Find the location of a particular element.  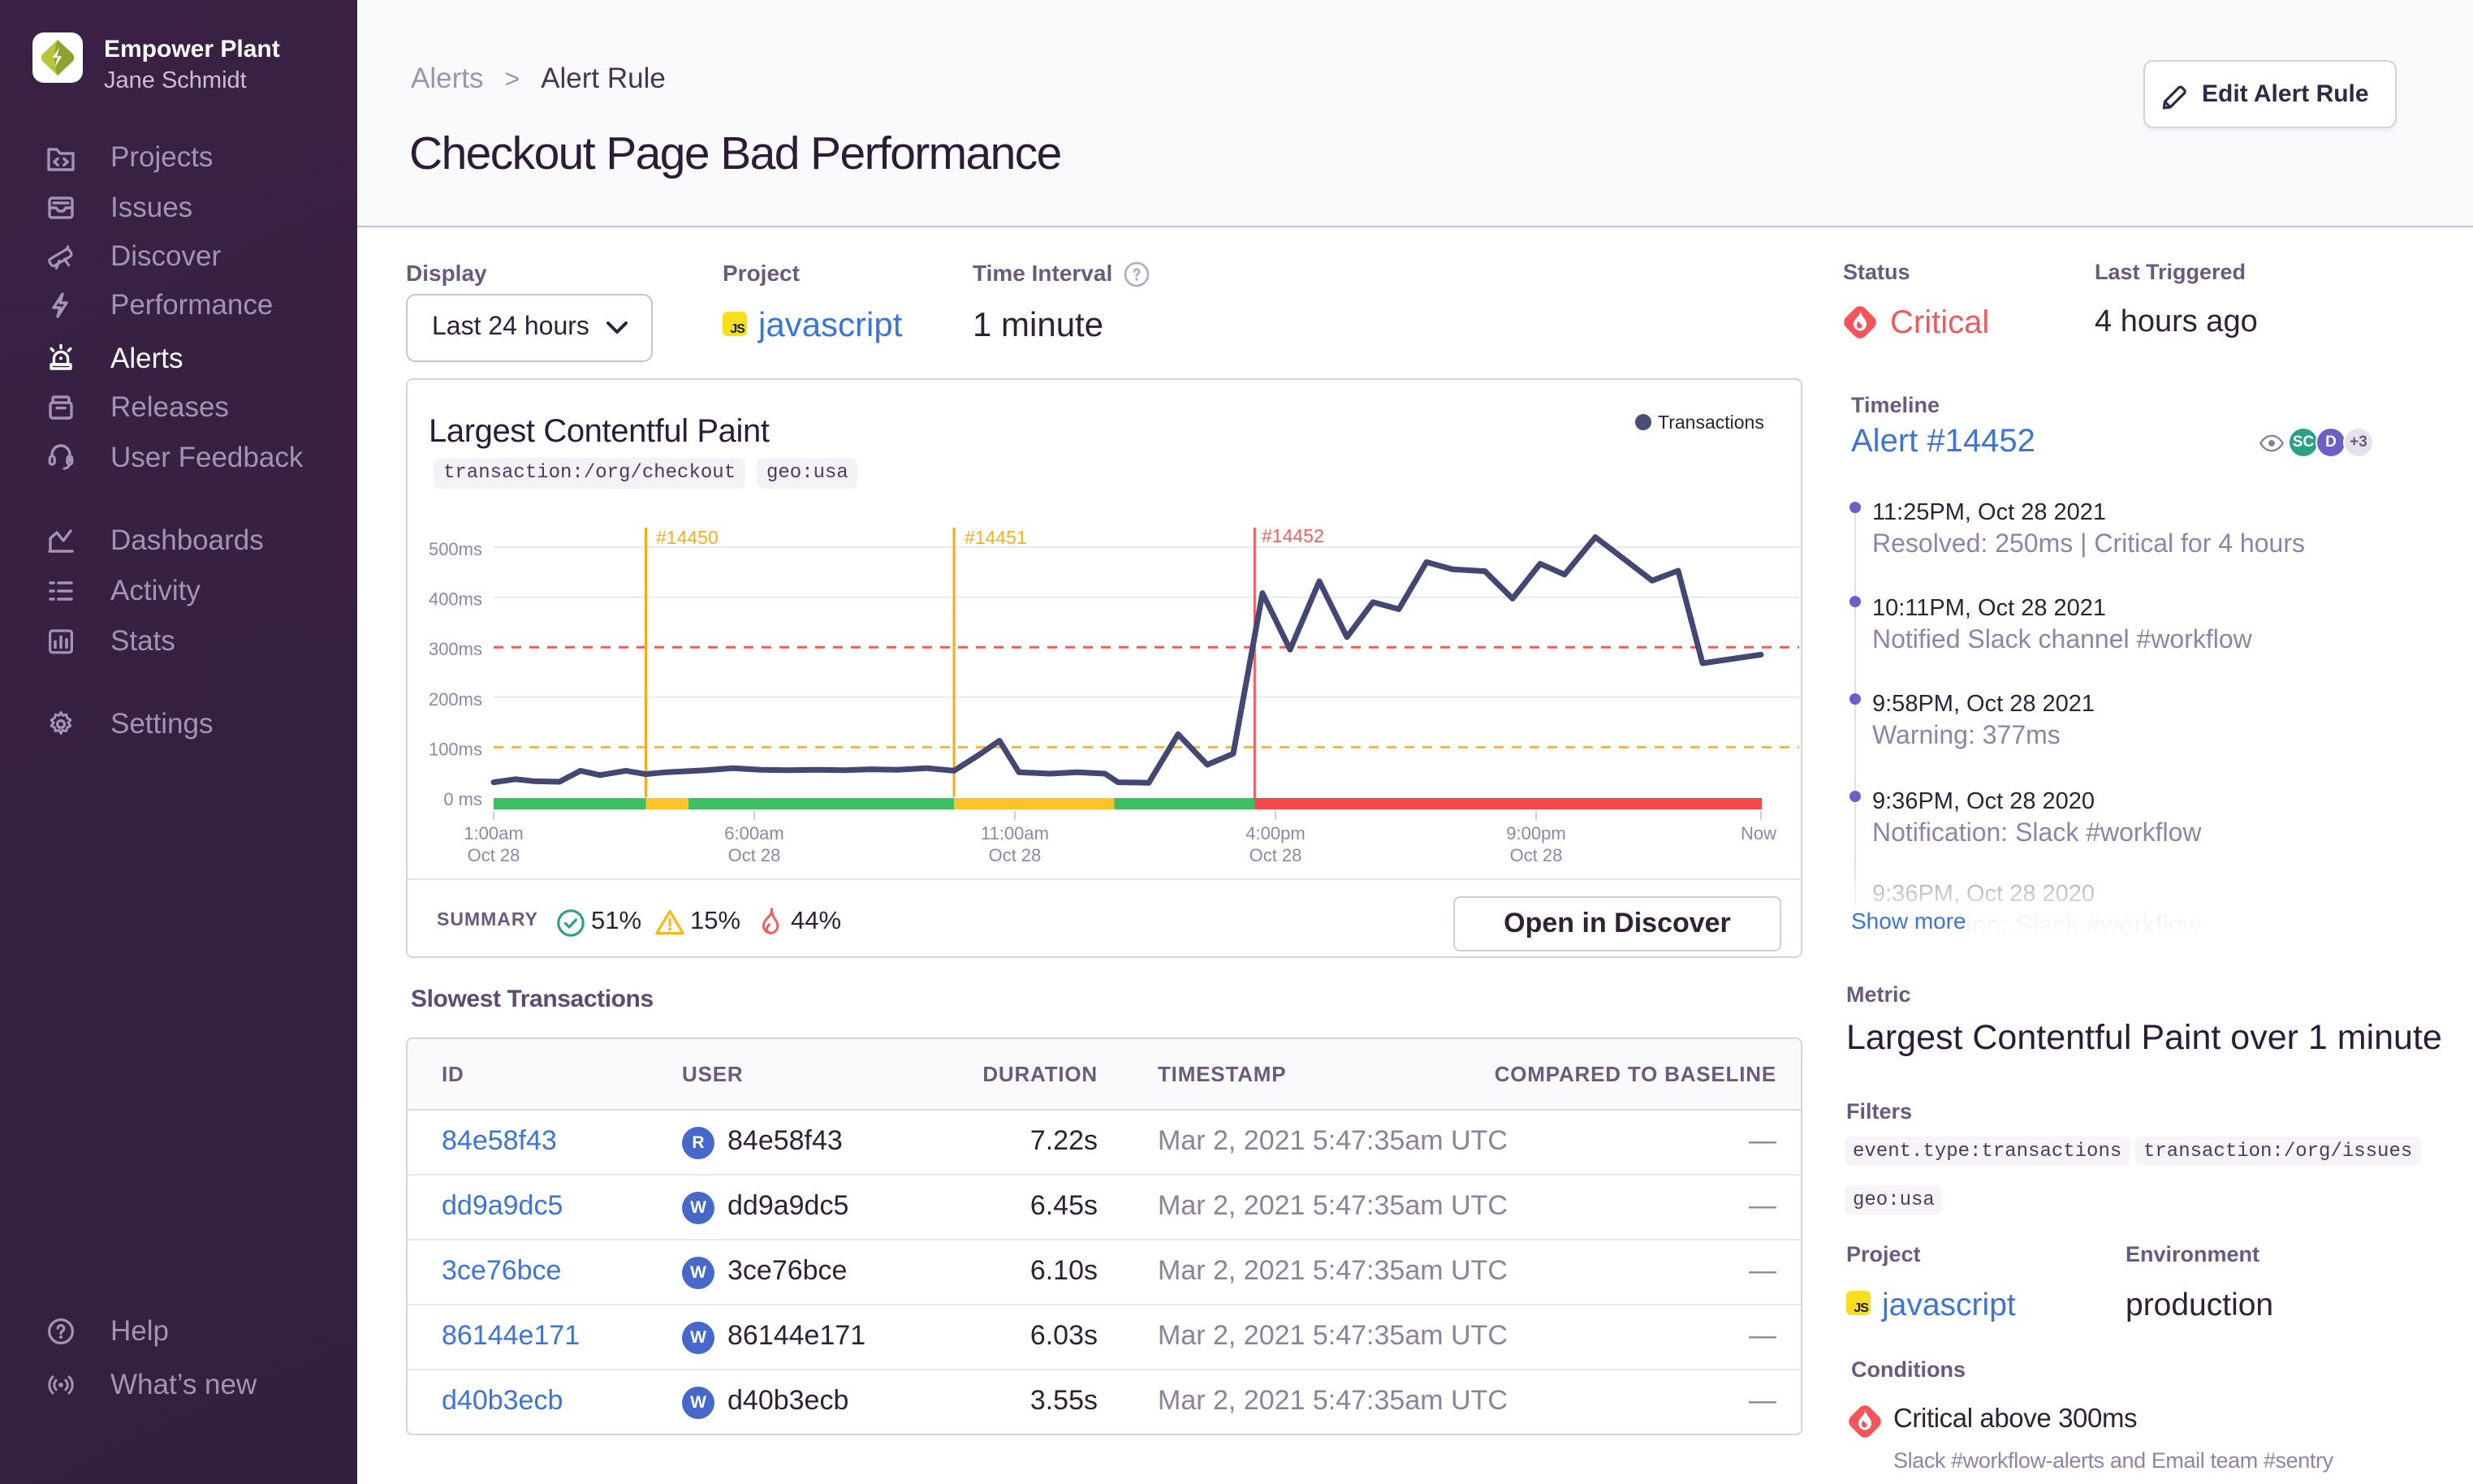

svg-text: 11:00am is located at coordinates (1015, 833).